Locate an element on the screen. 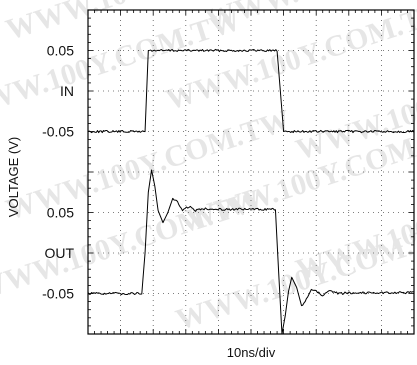  y-tick-label: IN is located at coordinates (67, 91).